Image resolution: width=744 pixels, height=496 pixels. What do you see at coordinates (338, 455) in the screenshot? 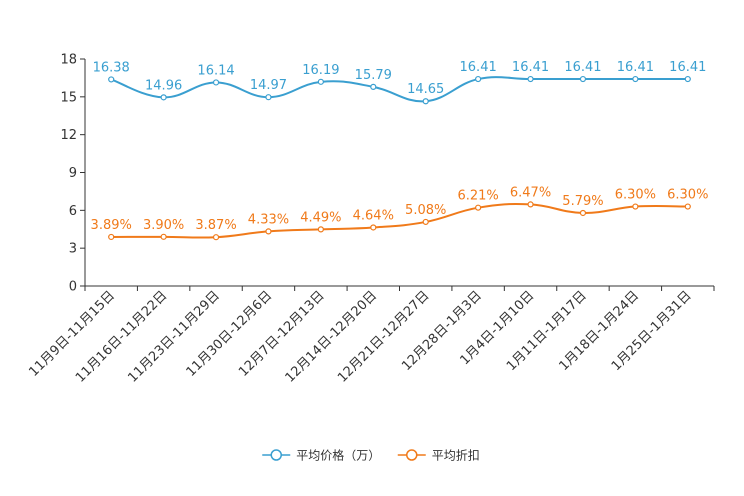
I see `legend-label: 平均价格（万）` at bounding box center [338, 455].